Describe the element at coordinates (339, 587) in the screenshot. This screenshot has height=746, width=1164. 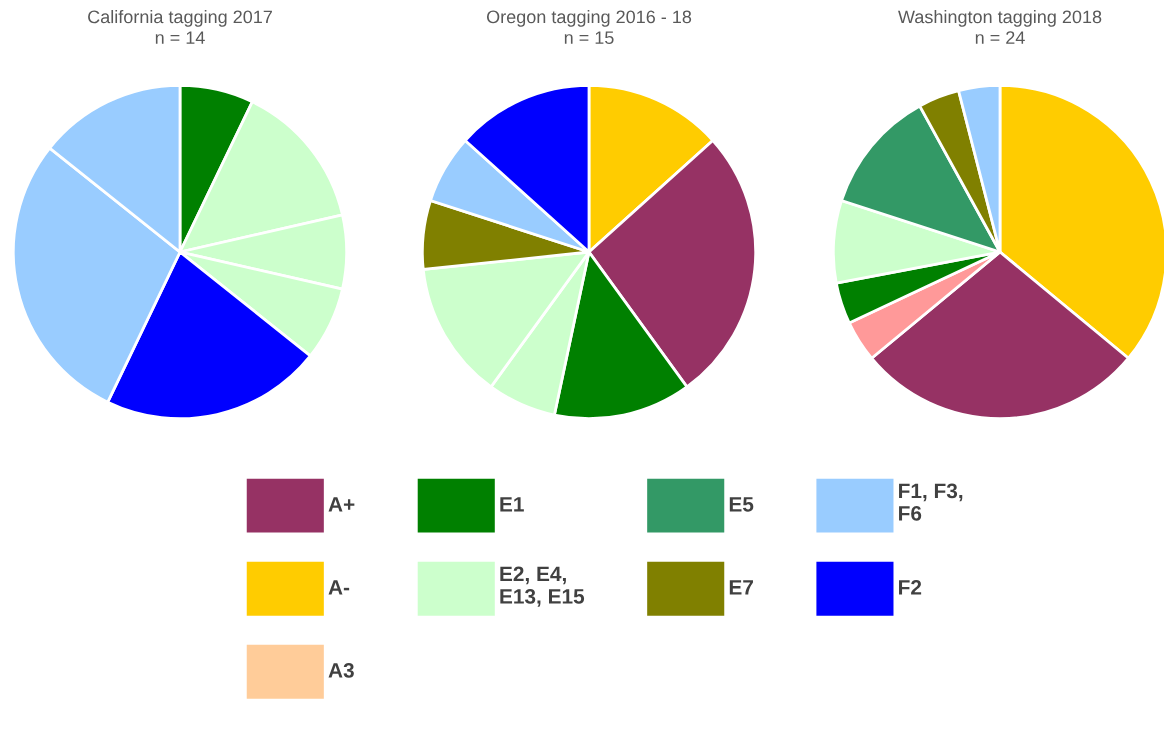
I see `category-label: A-` at that location.